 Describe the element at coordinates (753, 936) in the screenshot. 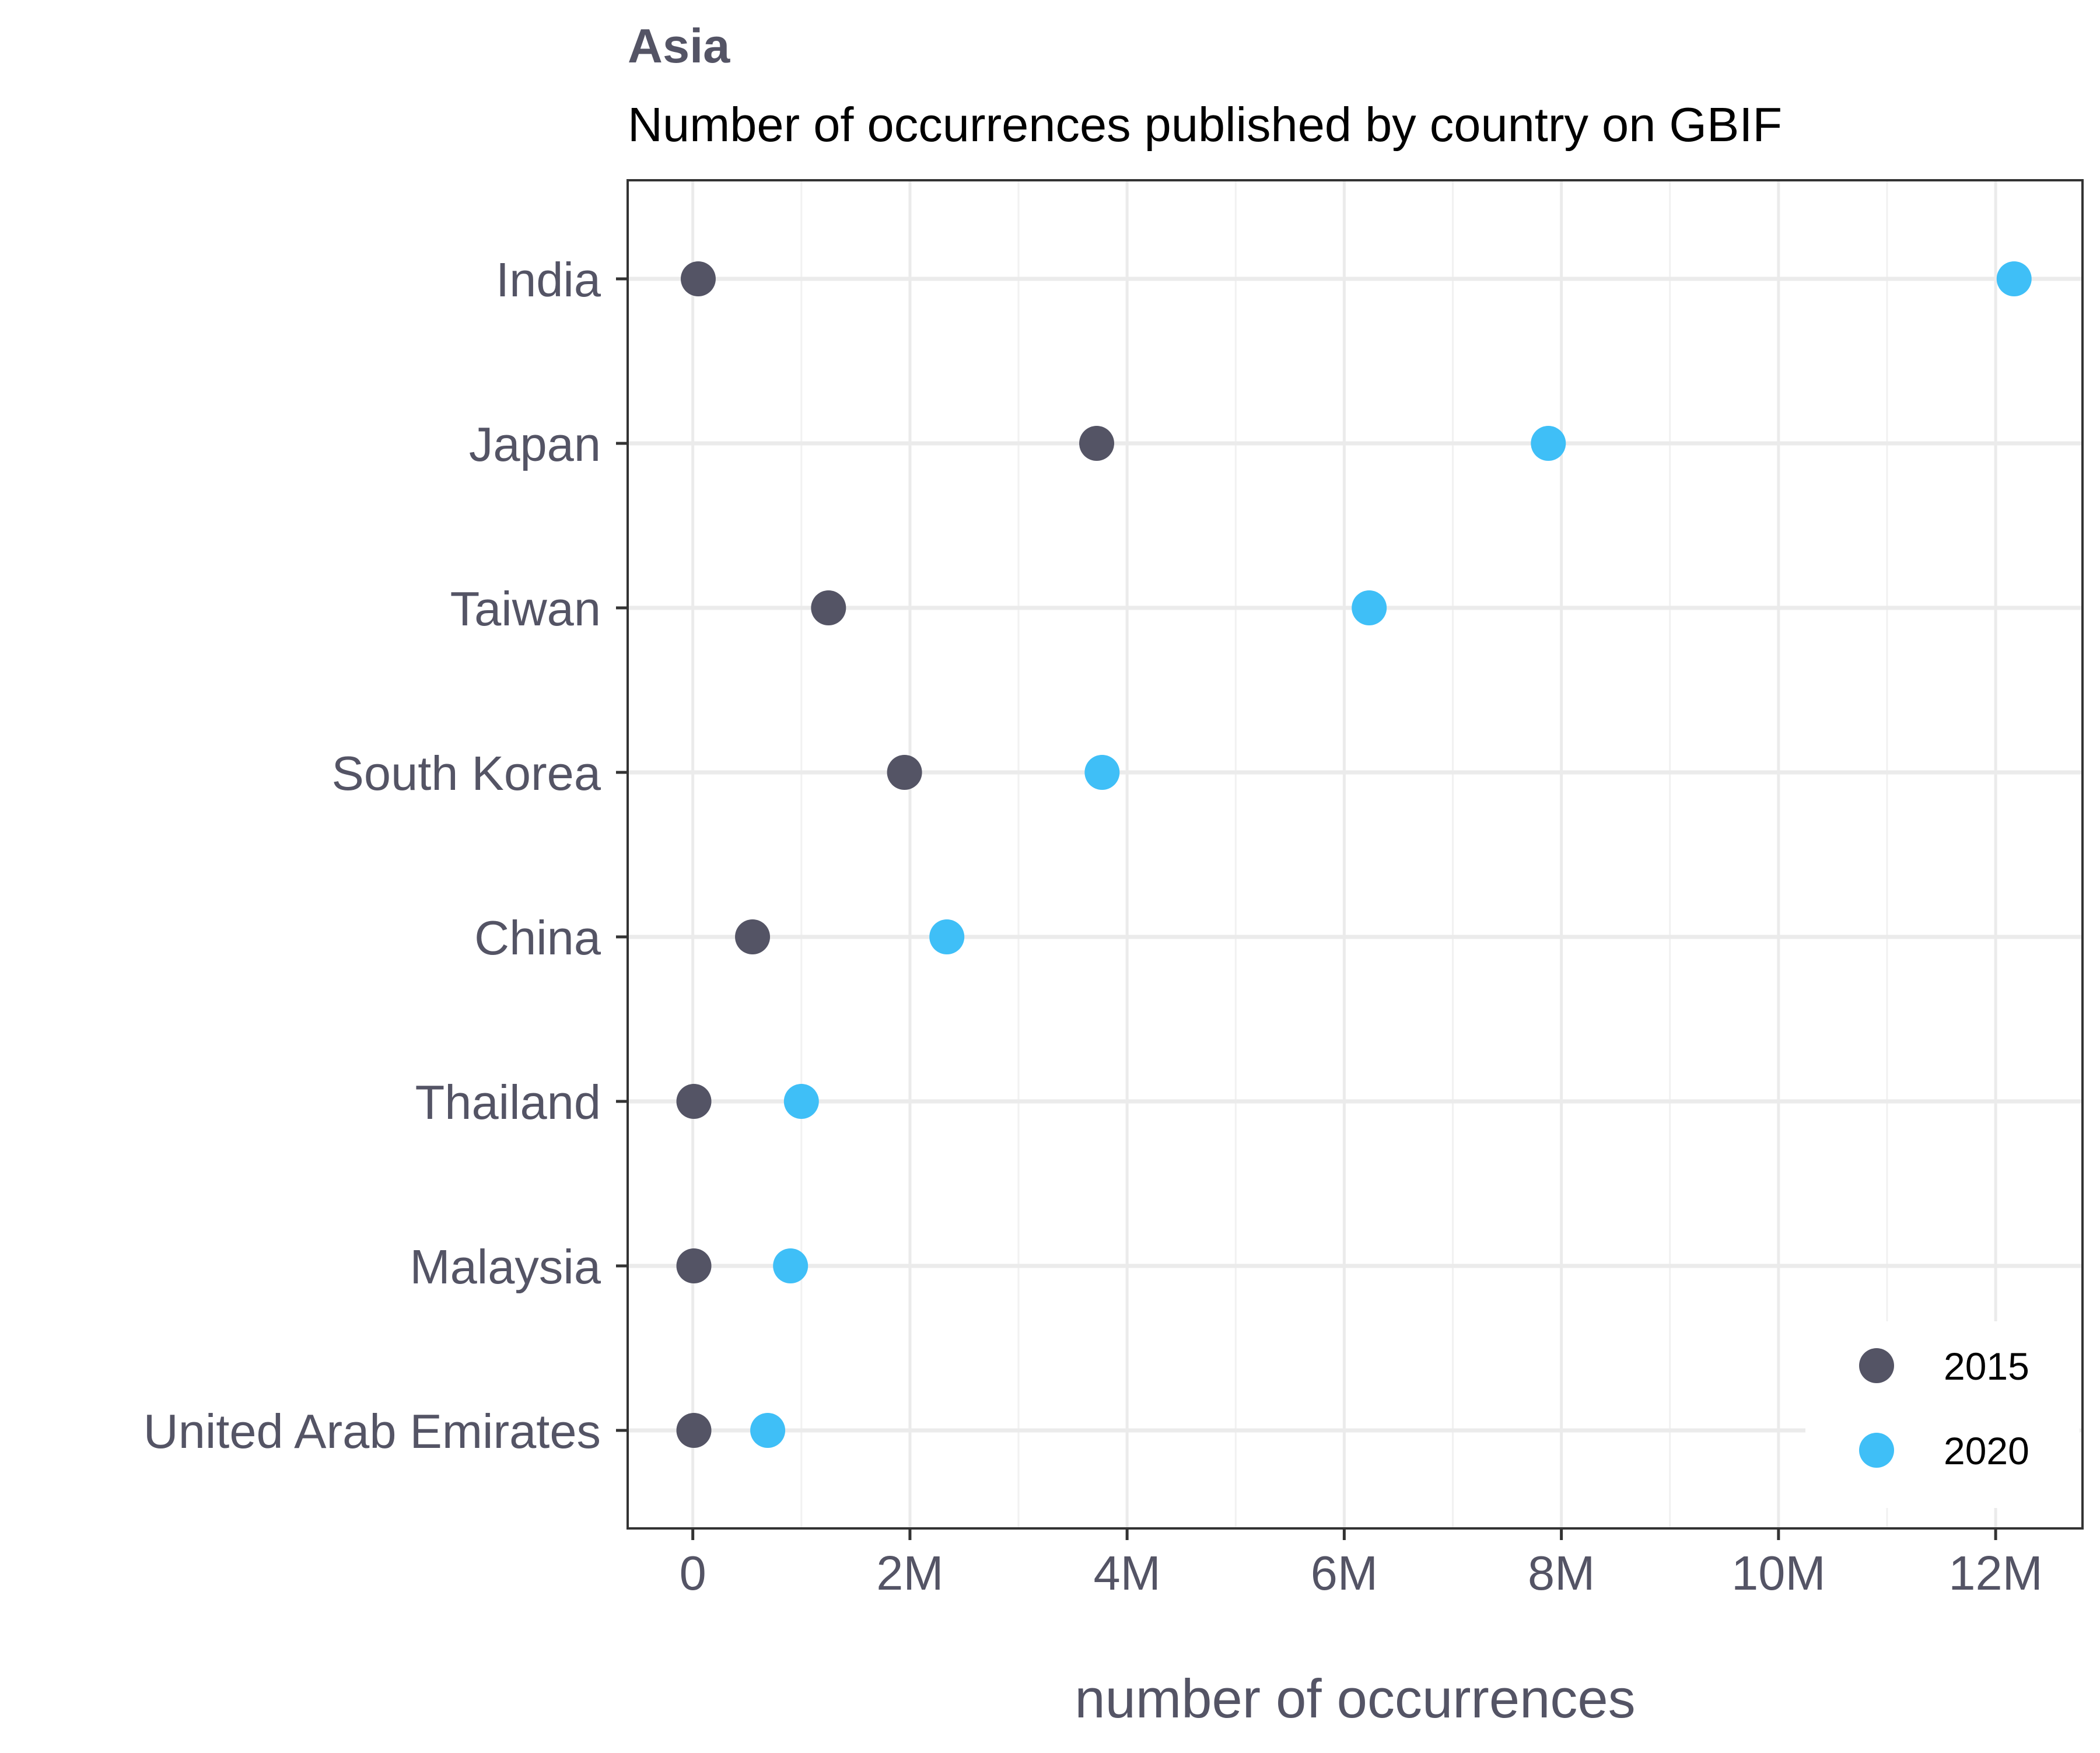

I see `point-2015-china` at that location.